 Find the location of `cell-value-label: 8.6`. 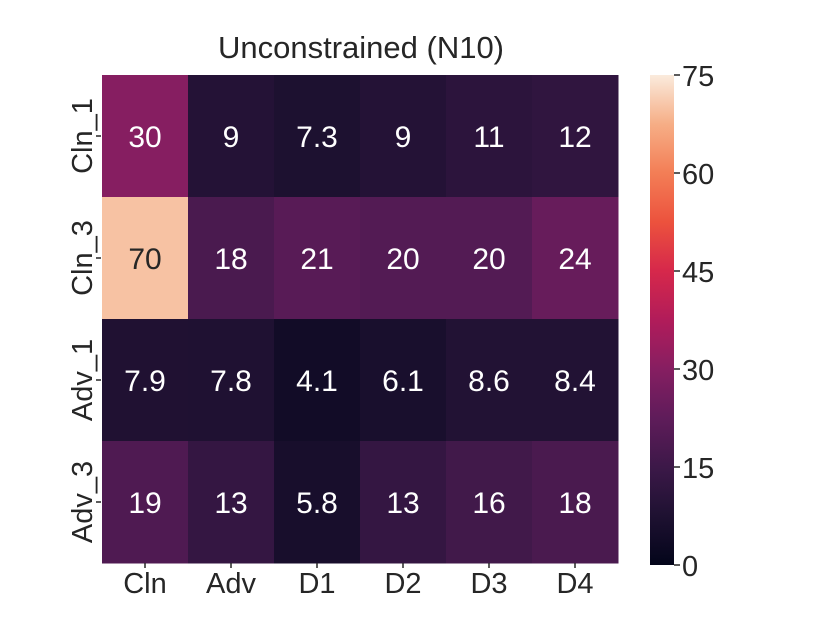

cell-value-label: 8.6 is located at coordinates (489, 381).